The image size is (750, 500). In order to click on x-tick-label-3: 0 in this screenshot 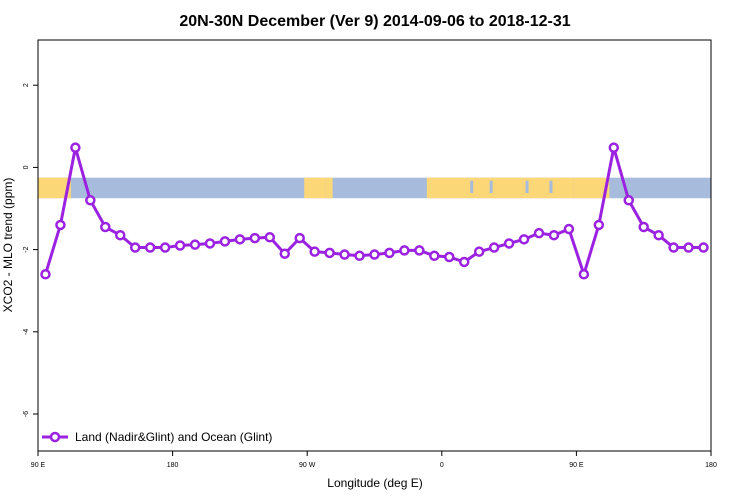, I will do `click(442, 465)`.